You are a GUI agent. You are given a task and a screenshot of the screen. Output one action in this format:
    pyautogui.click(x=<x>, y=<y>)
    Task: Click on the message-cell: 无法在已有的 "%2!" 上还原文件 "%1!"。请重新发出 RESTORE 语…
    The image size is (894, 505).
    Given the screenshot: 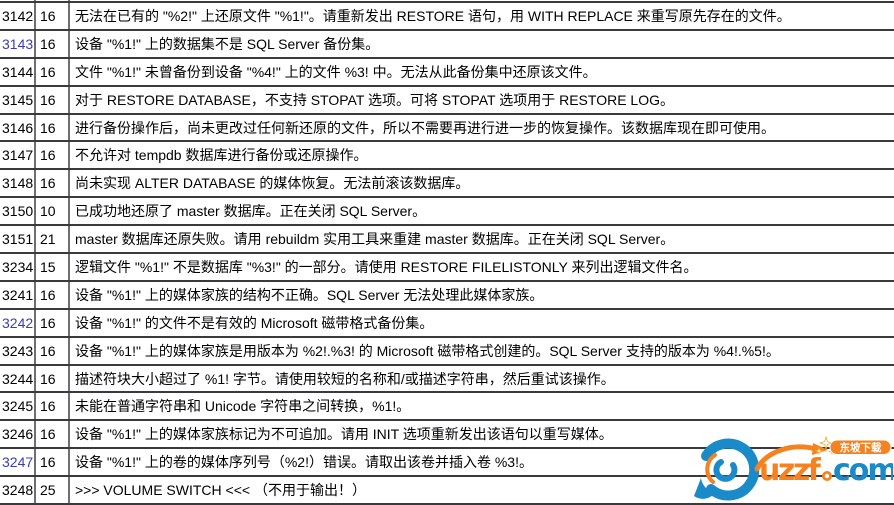 What is the action you would take?
    pyautogui.click(x=481, y=16)
    